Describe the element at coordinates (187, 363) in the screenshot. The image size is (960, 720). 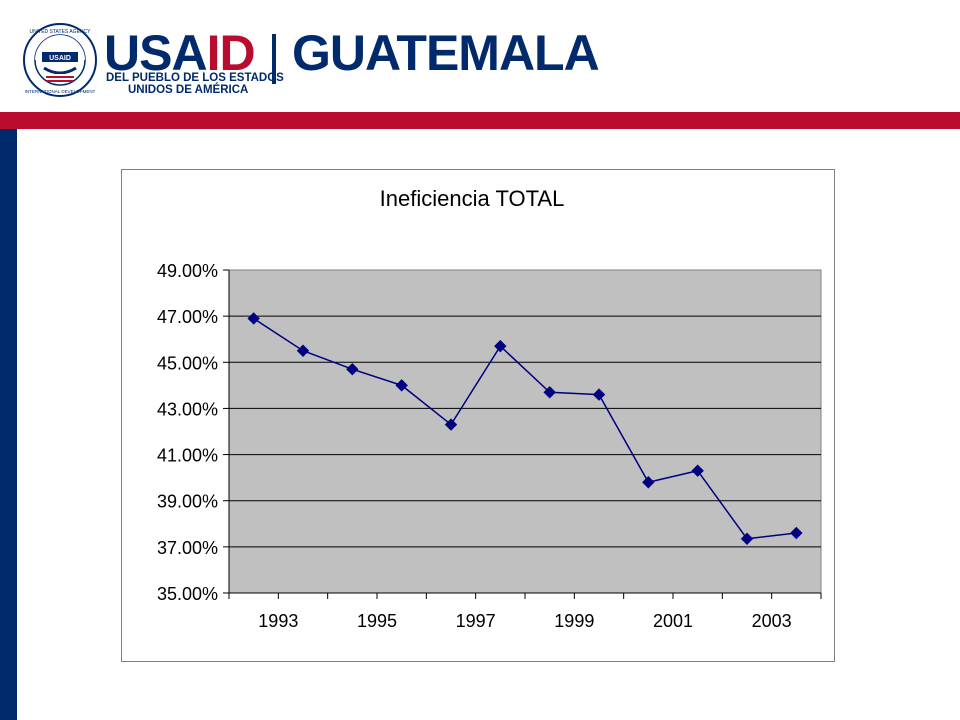
I see `y-tick-label: 45.00%` at that location.